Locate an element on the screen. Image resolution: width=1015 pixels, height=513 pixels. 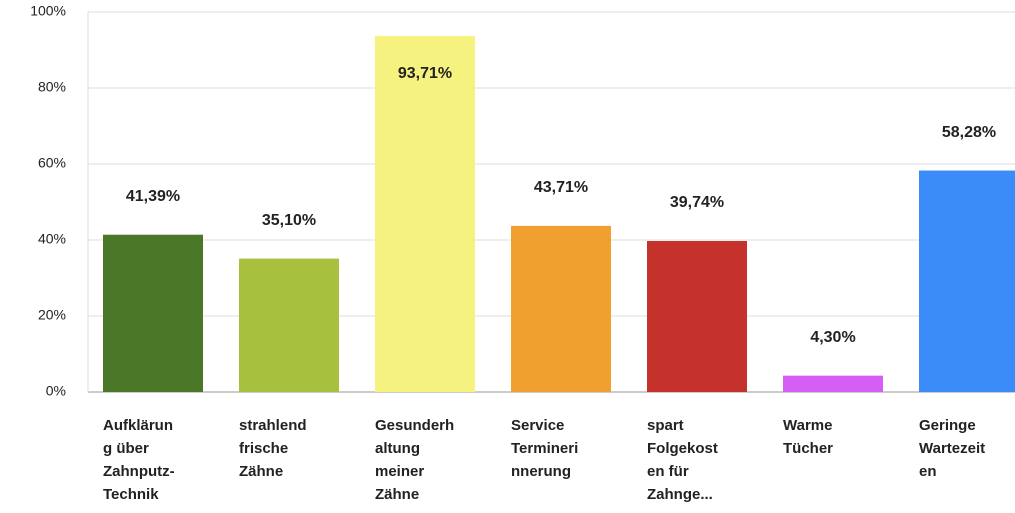
x-tick-label: altung is located at coordinates (397, 448).